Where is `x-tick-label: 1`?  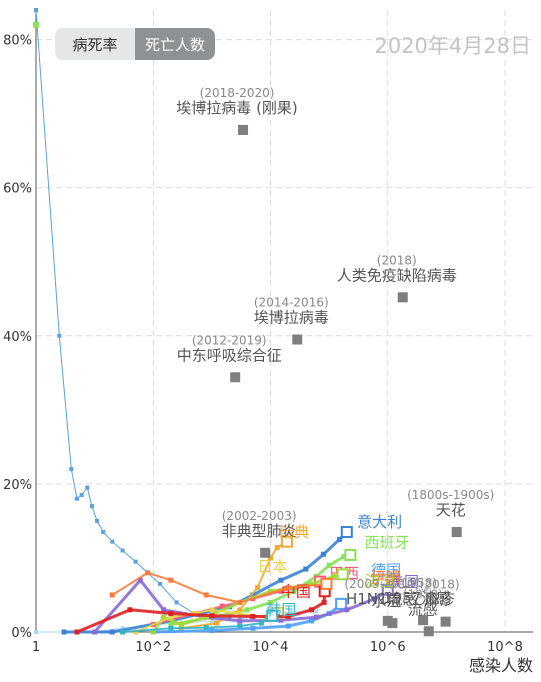
x-tick-label: 1 is located at coordinates (36, 647).